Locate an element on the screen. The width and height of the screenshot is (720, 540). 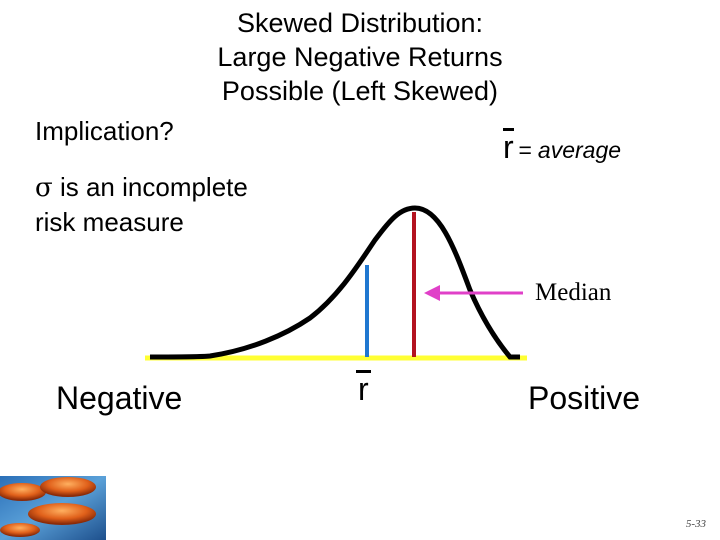
mean-legend-symbol: r is located at coordinates (508, 146).